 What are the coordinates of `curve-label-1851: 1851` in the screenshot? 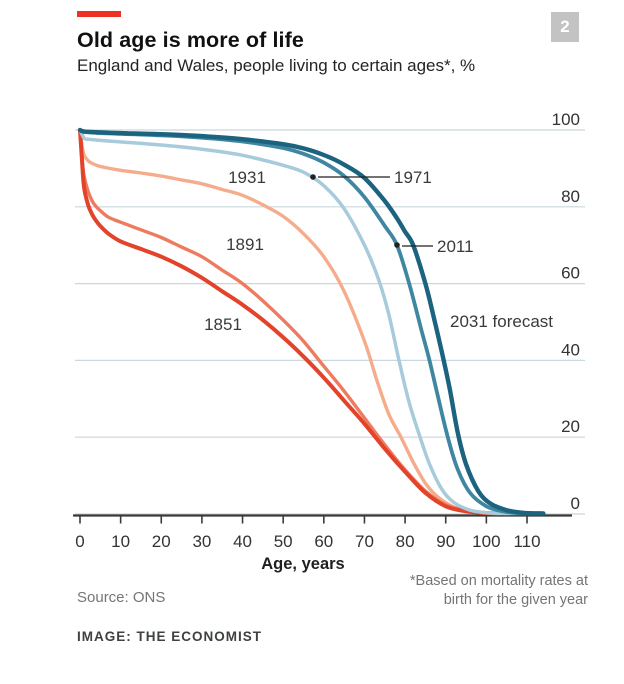 It's located at (223, 324).